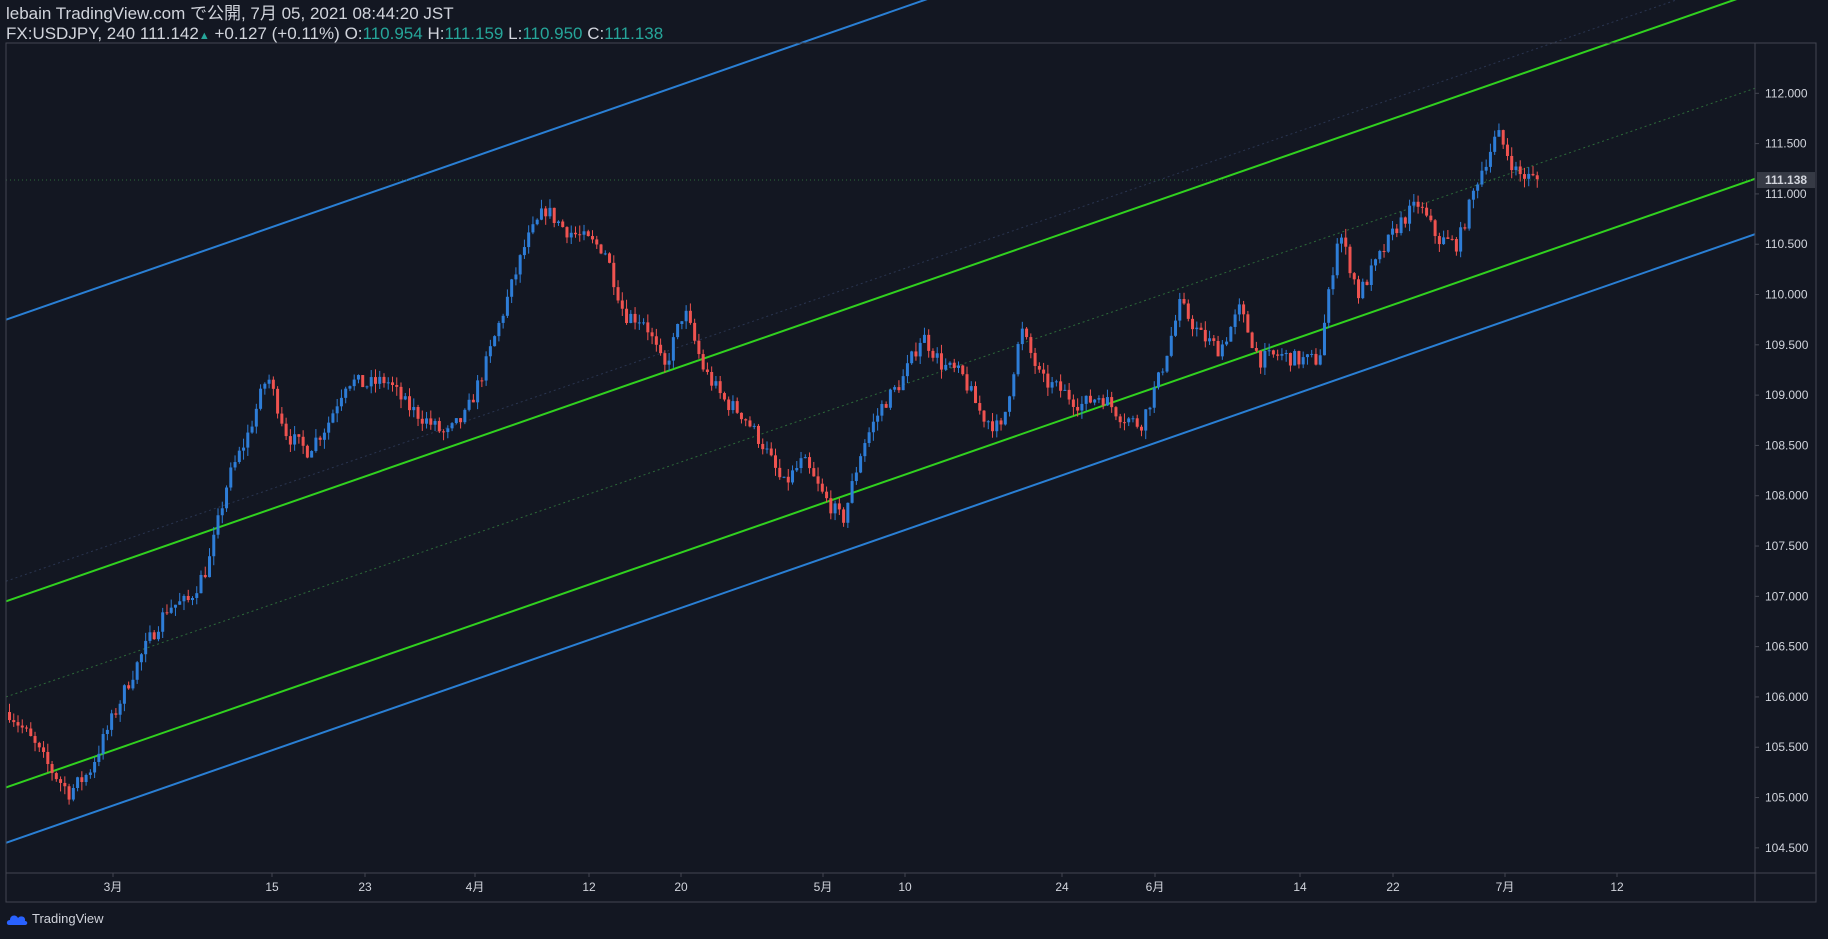 This screenshot has height=939, width=1828. I want to click on y-tick-label: 107.000, so click(1787, 596).